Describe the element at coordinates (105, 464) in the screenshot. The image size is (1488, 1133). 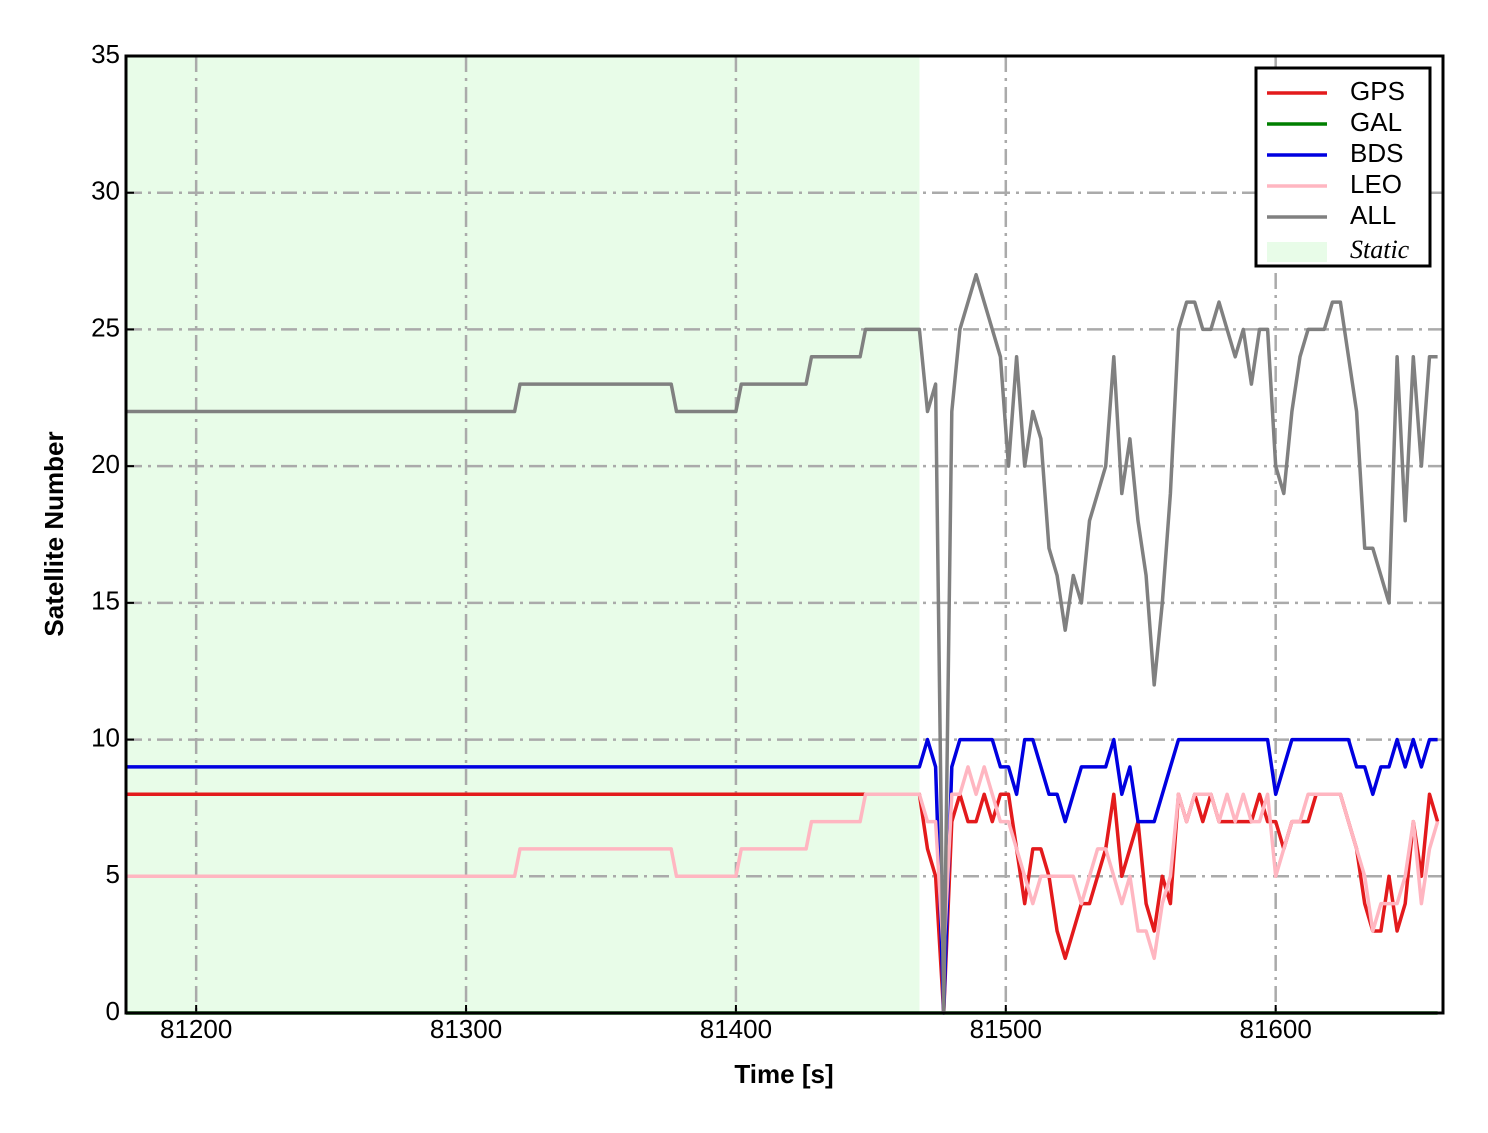
I see `y-tick-label: 20` at that location.